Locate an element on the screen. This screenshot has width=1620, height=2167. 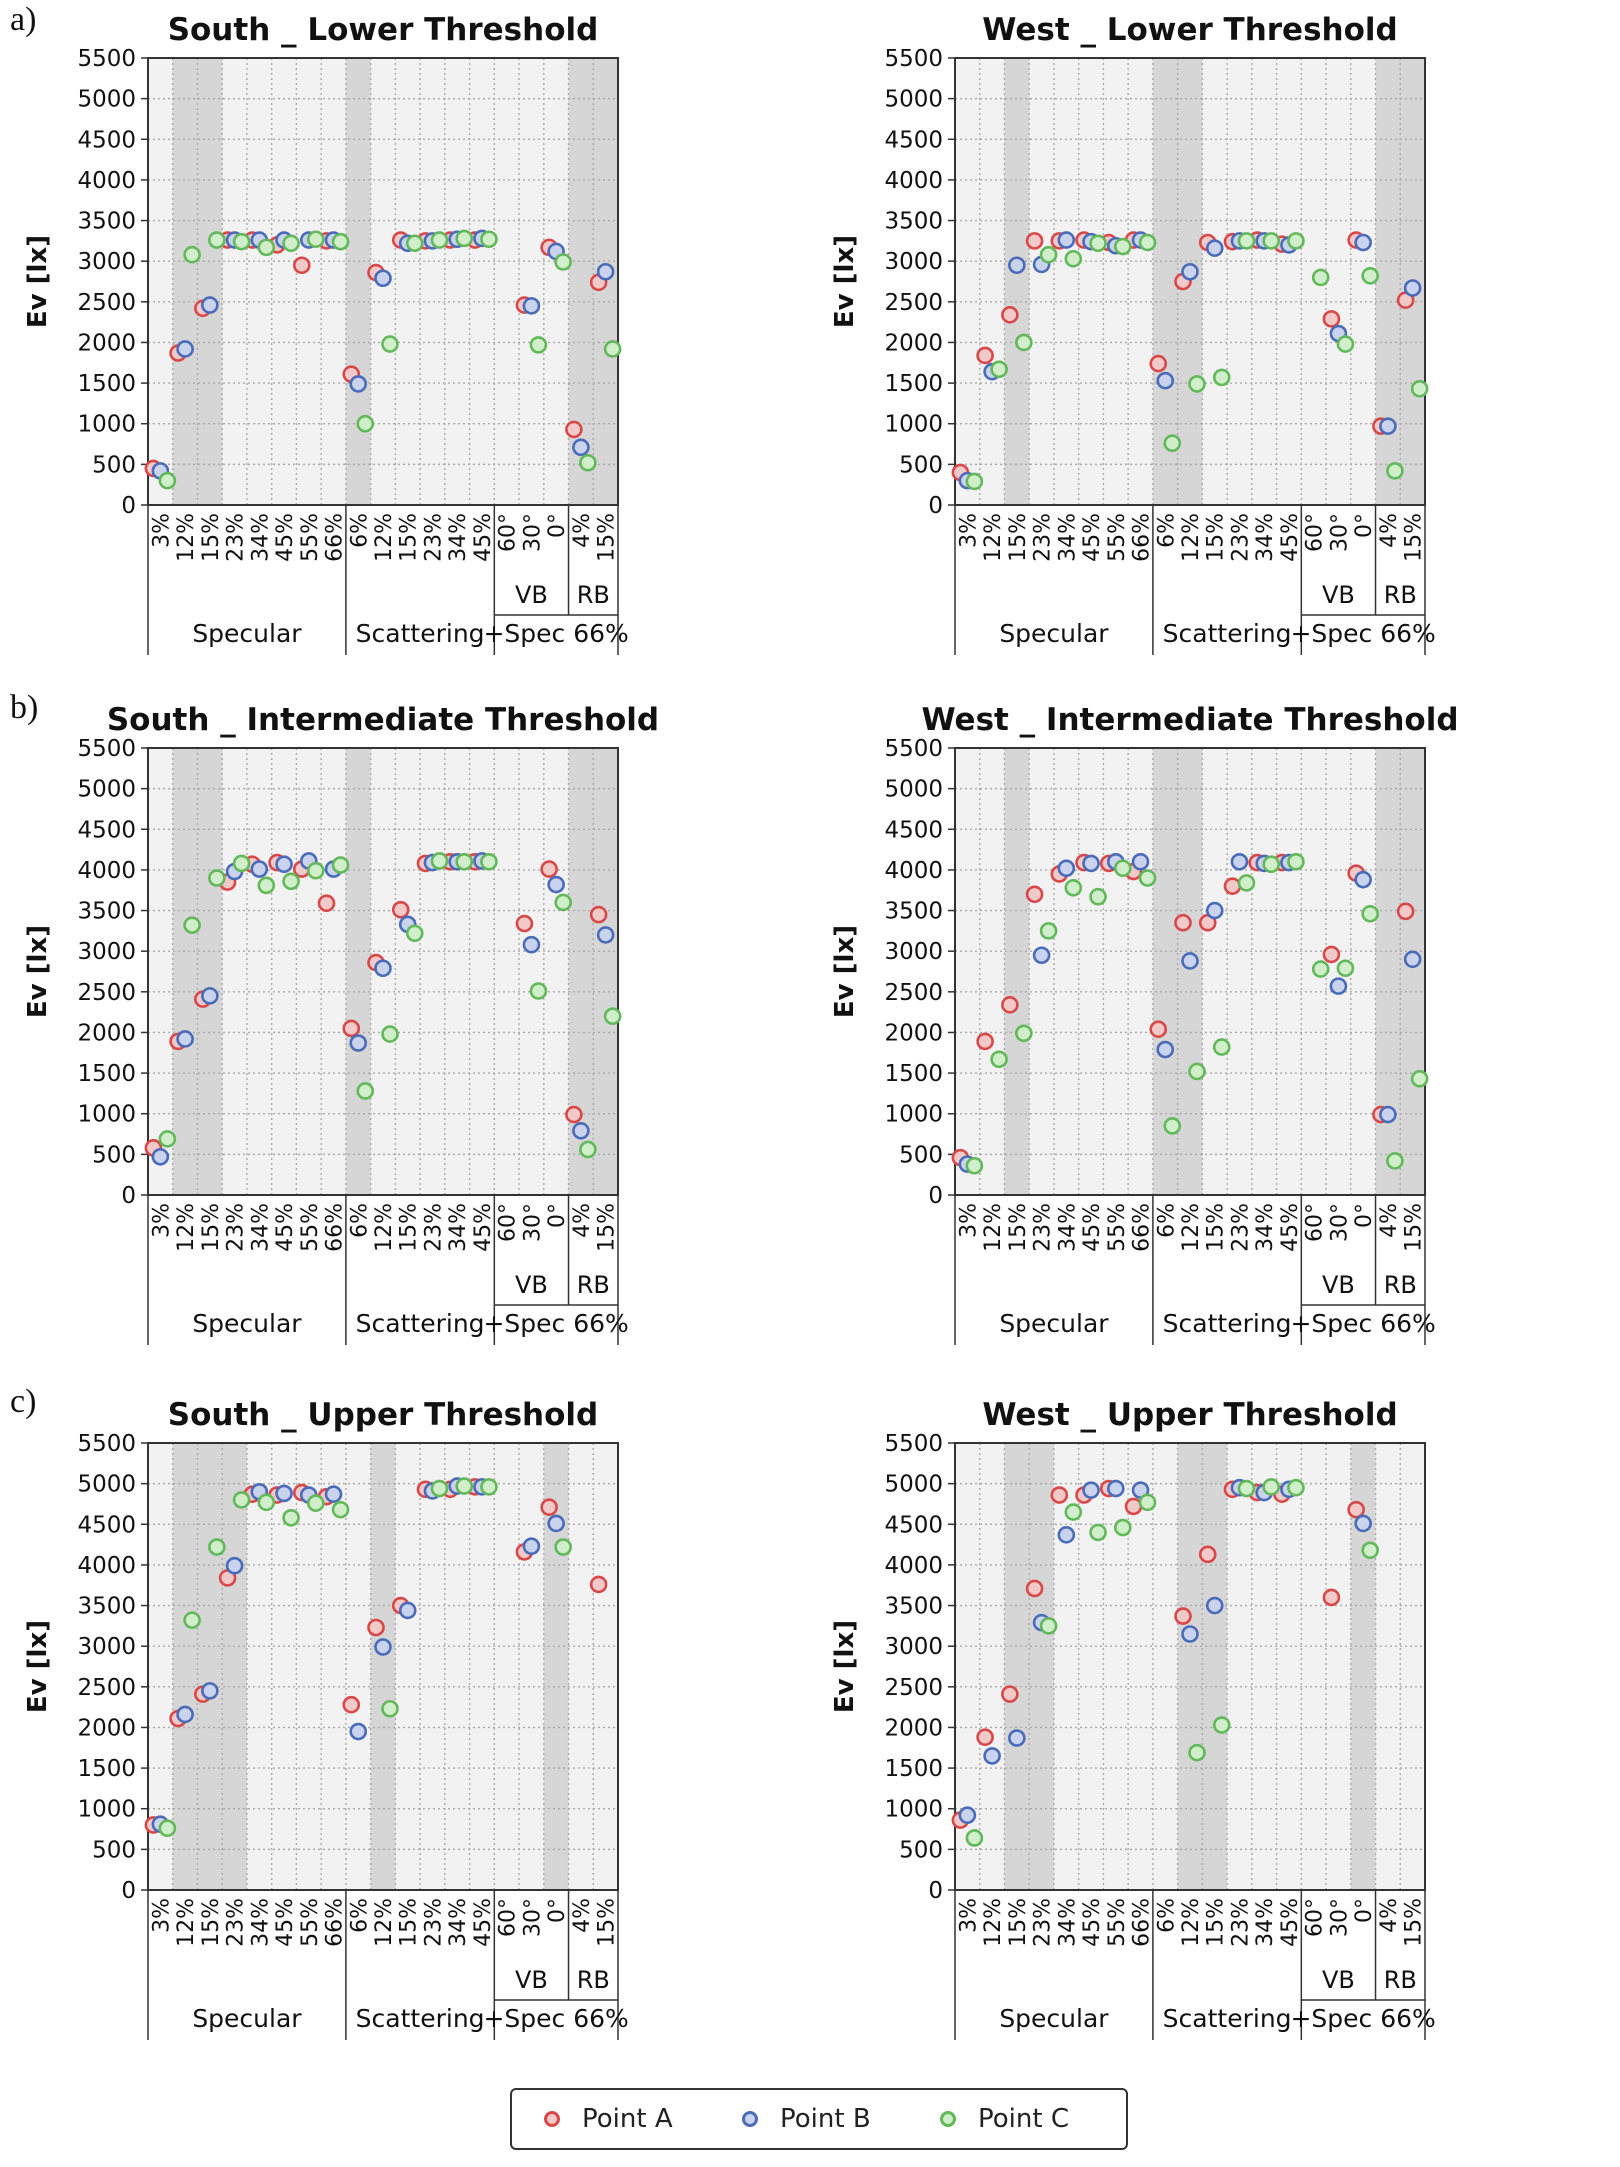
panel-tag: a) is located at coordinates (23, 19).